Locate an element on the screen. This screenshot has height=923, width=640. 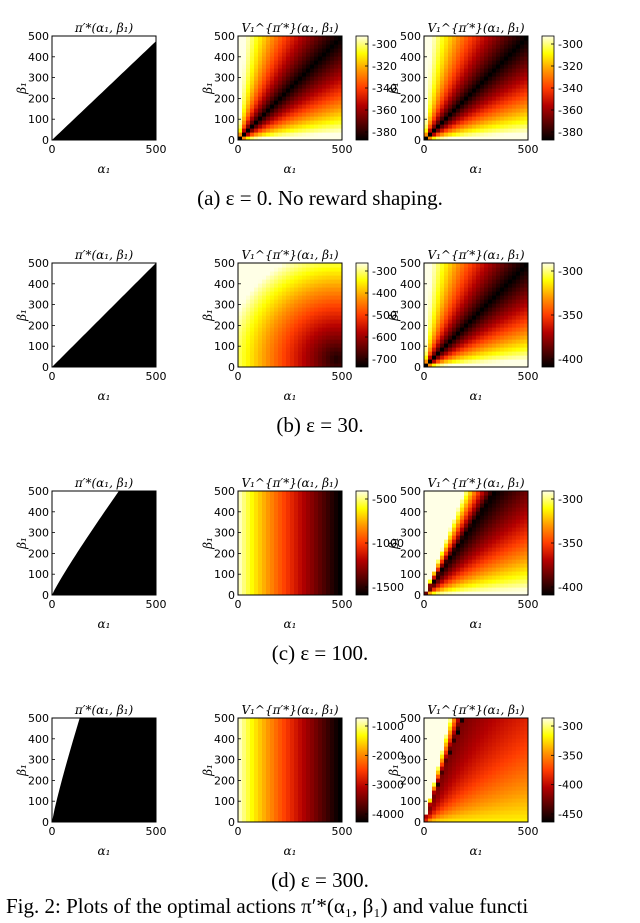
x-axis-label: α₁ is located at coordinates (104, 396).